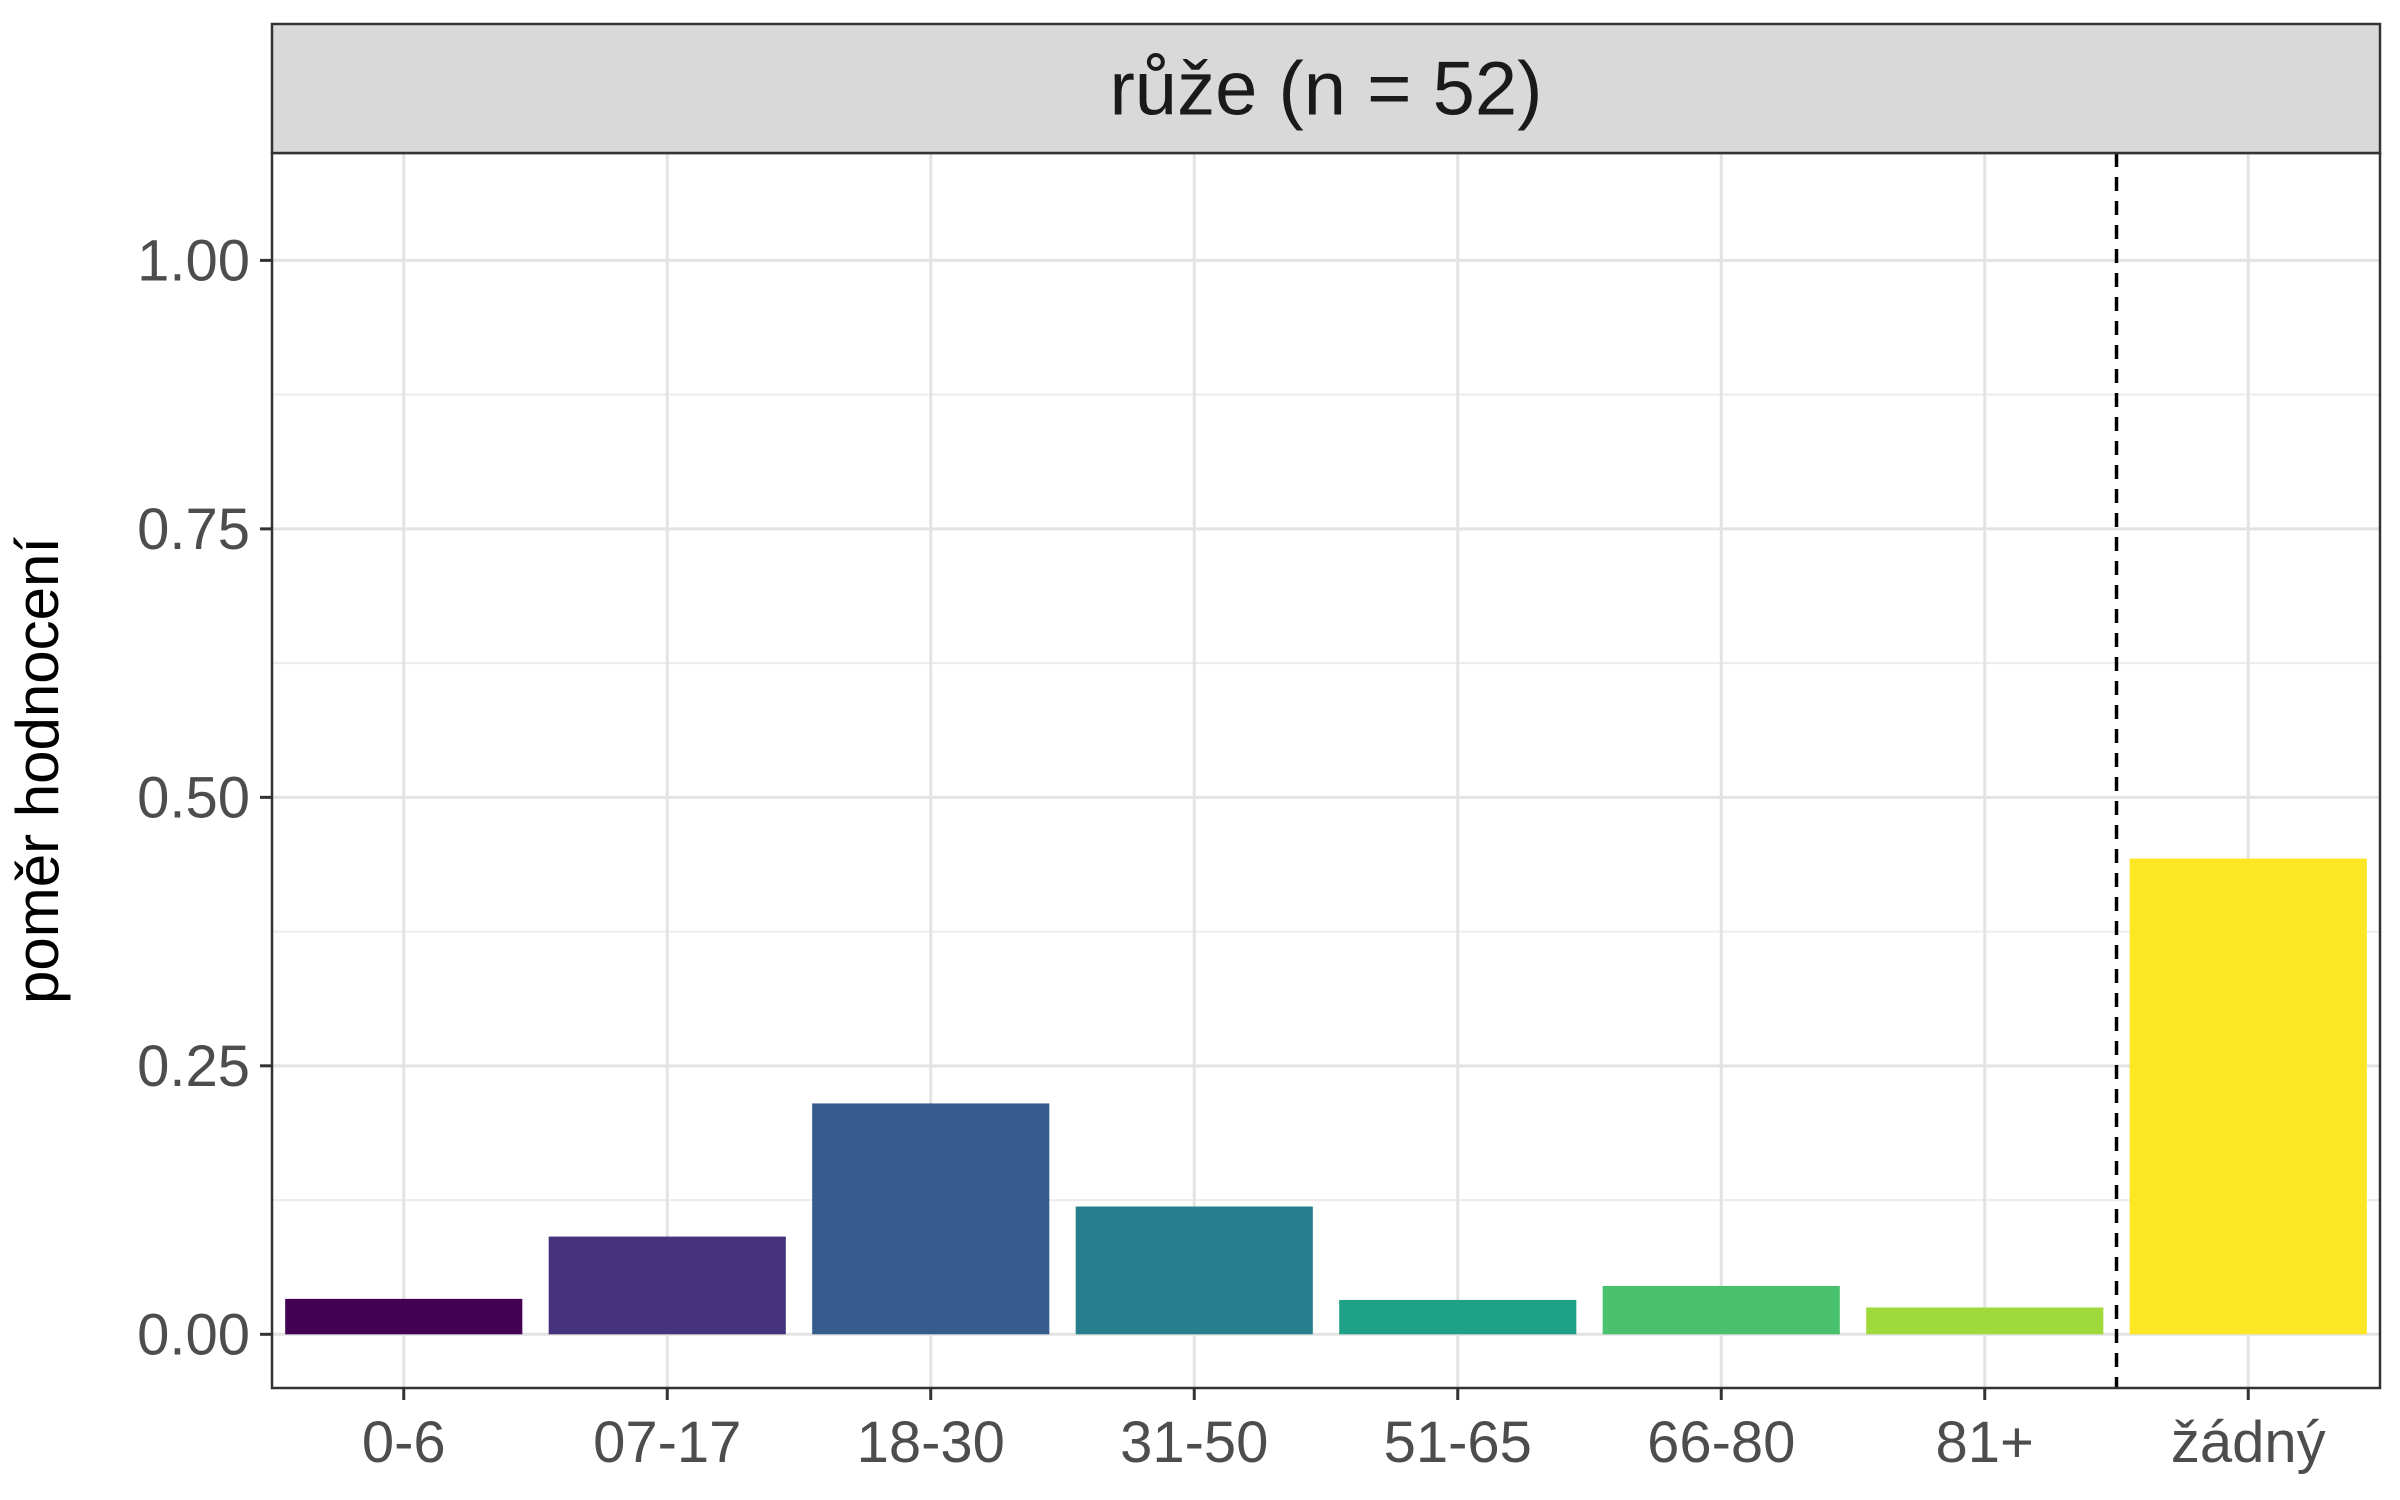 The width and height of the screenshot is (2400, 1500). I want to click on x-tick-label: 0-6, so click(404, 1442).